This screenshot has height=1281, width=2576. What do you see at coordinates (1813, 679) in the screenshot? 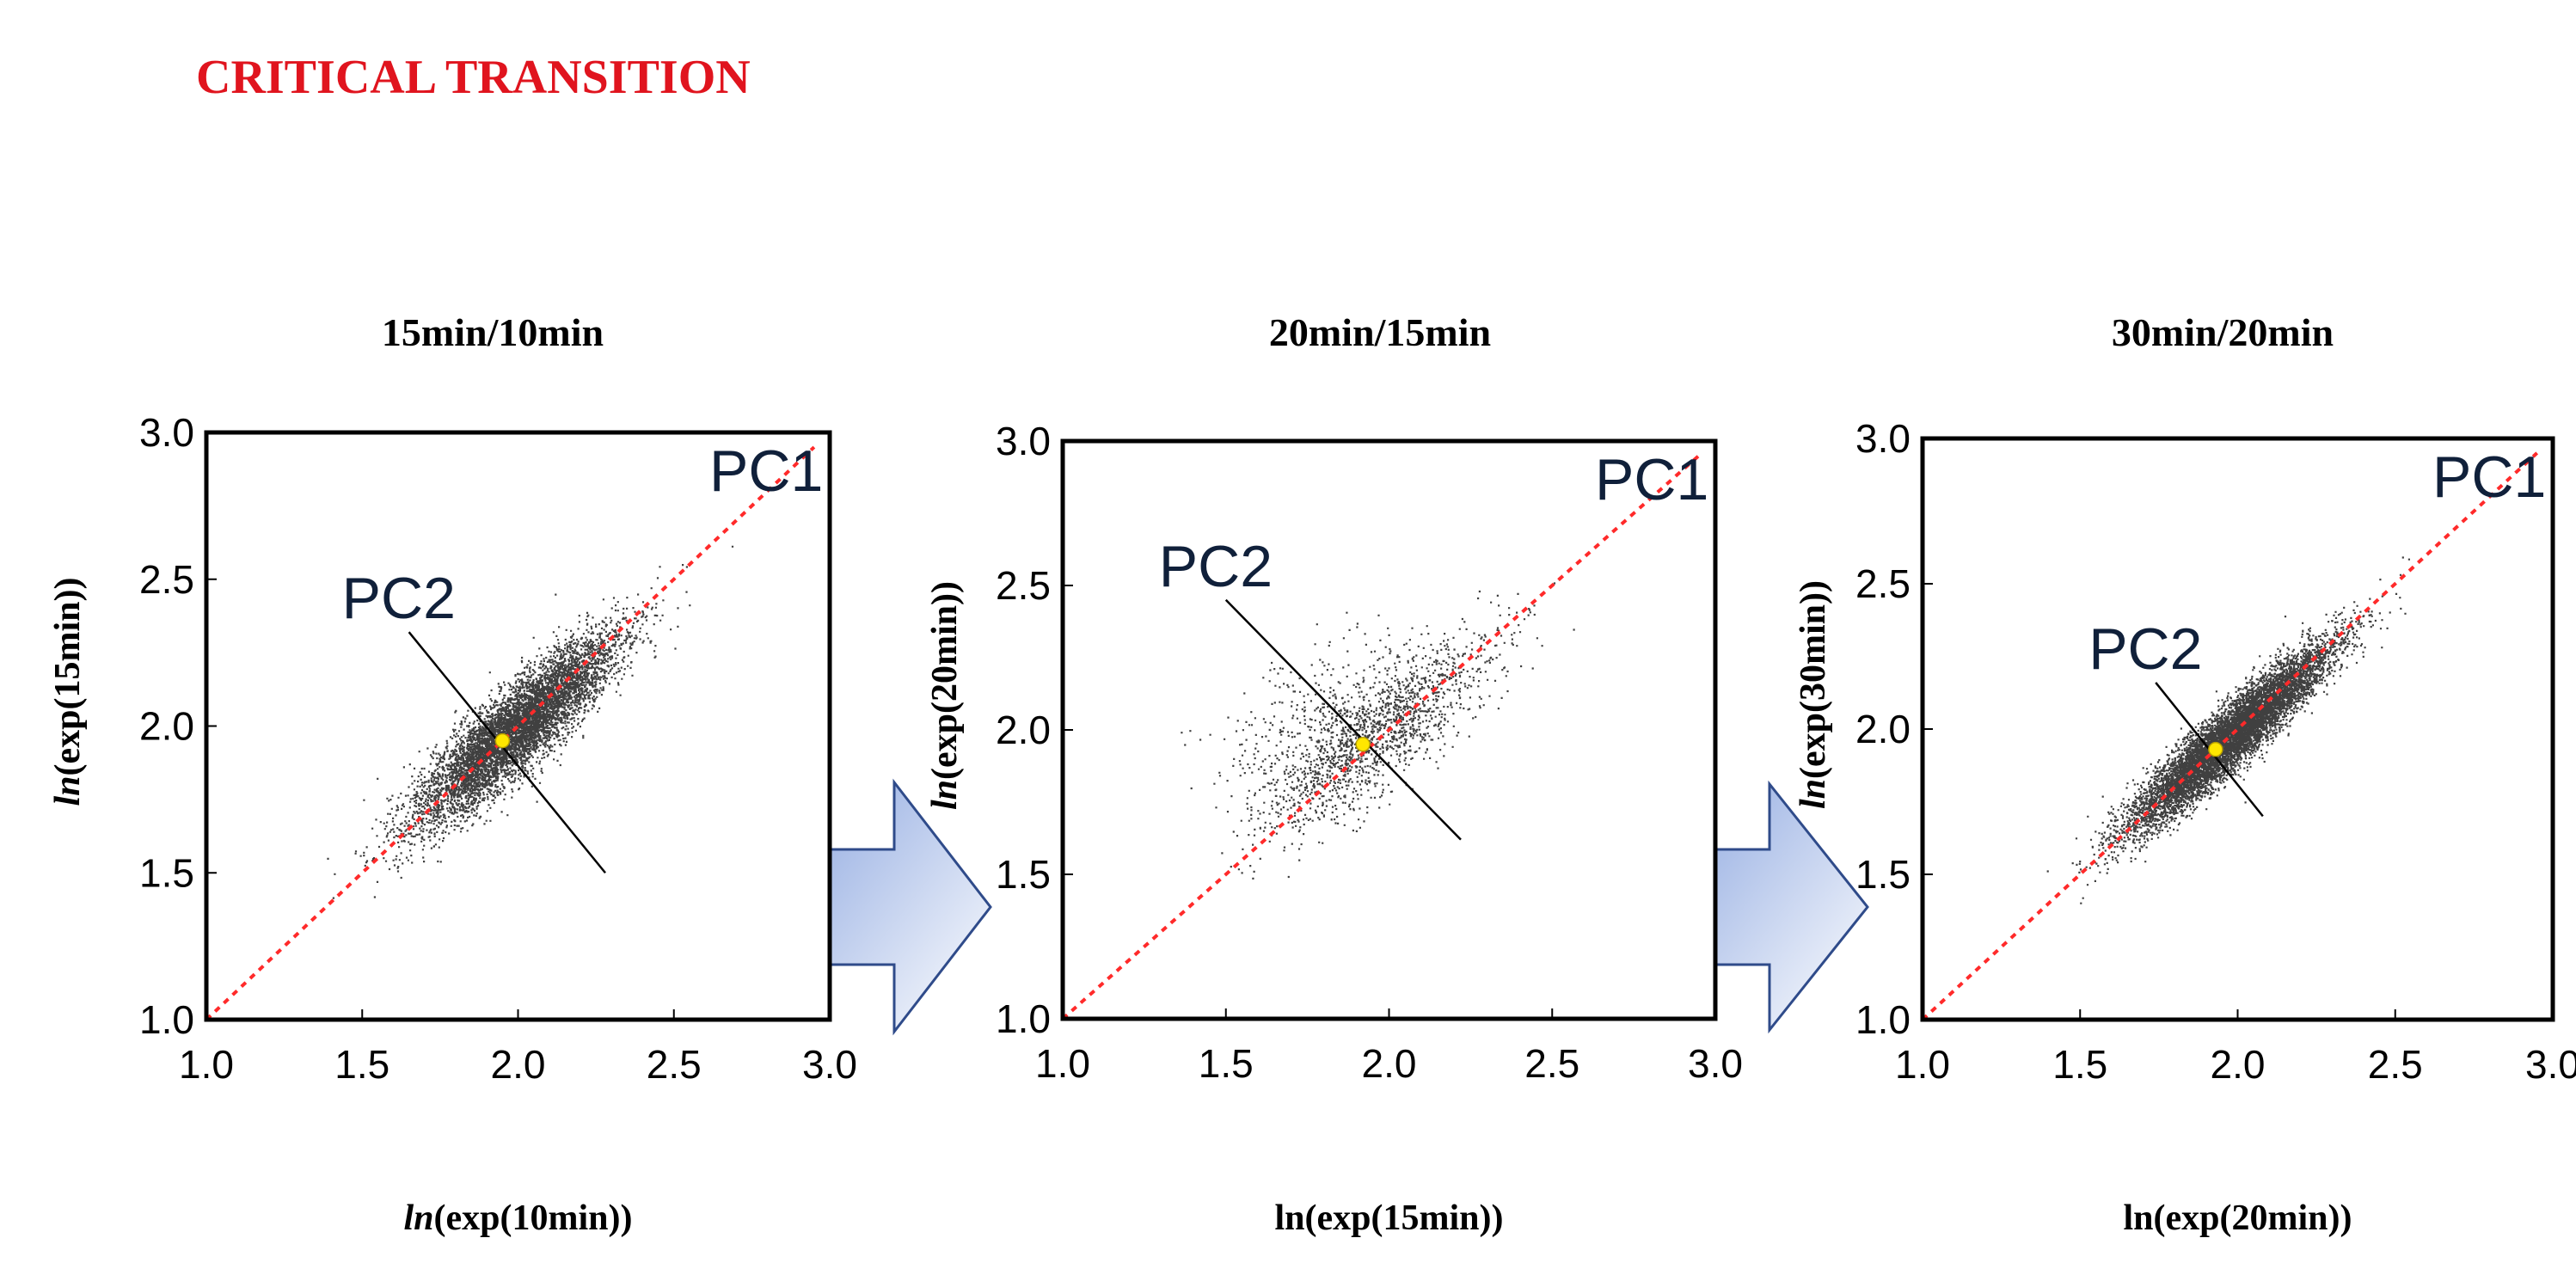
I see `y-axis-label-text: (exp(30min))` at bounding box center [1813, 679].